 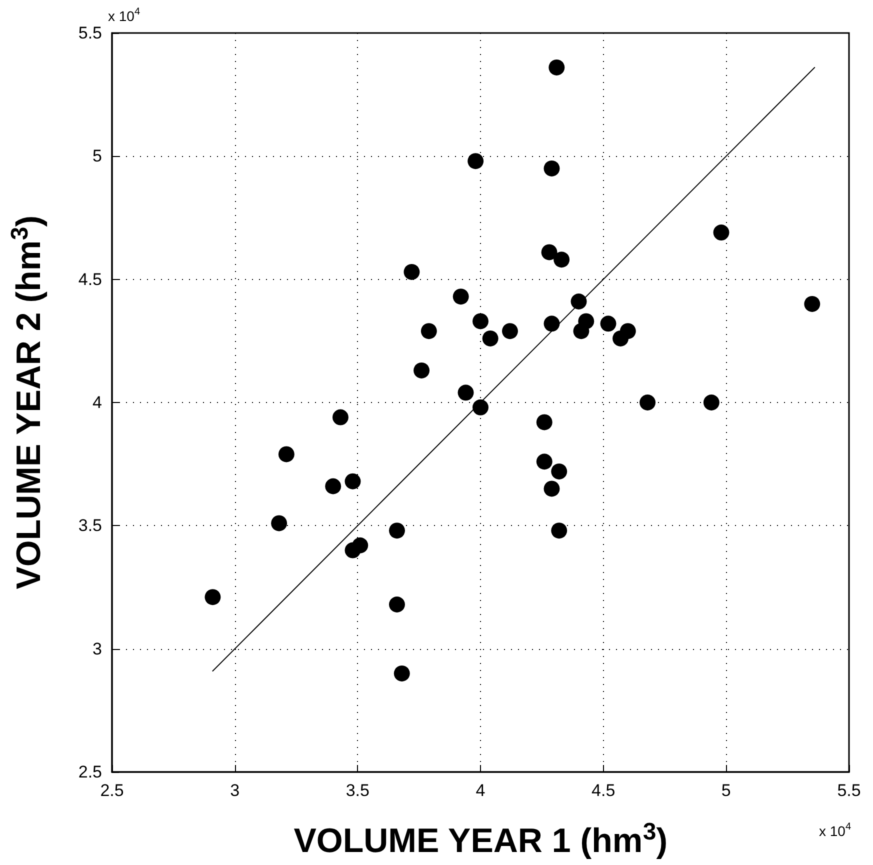 I want to click on x-tick-label: 3.5, so click(x=358, y=790).